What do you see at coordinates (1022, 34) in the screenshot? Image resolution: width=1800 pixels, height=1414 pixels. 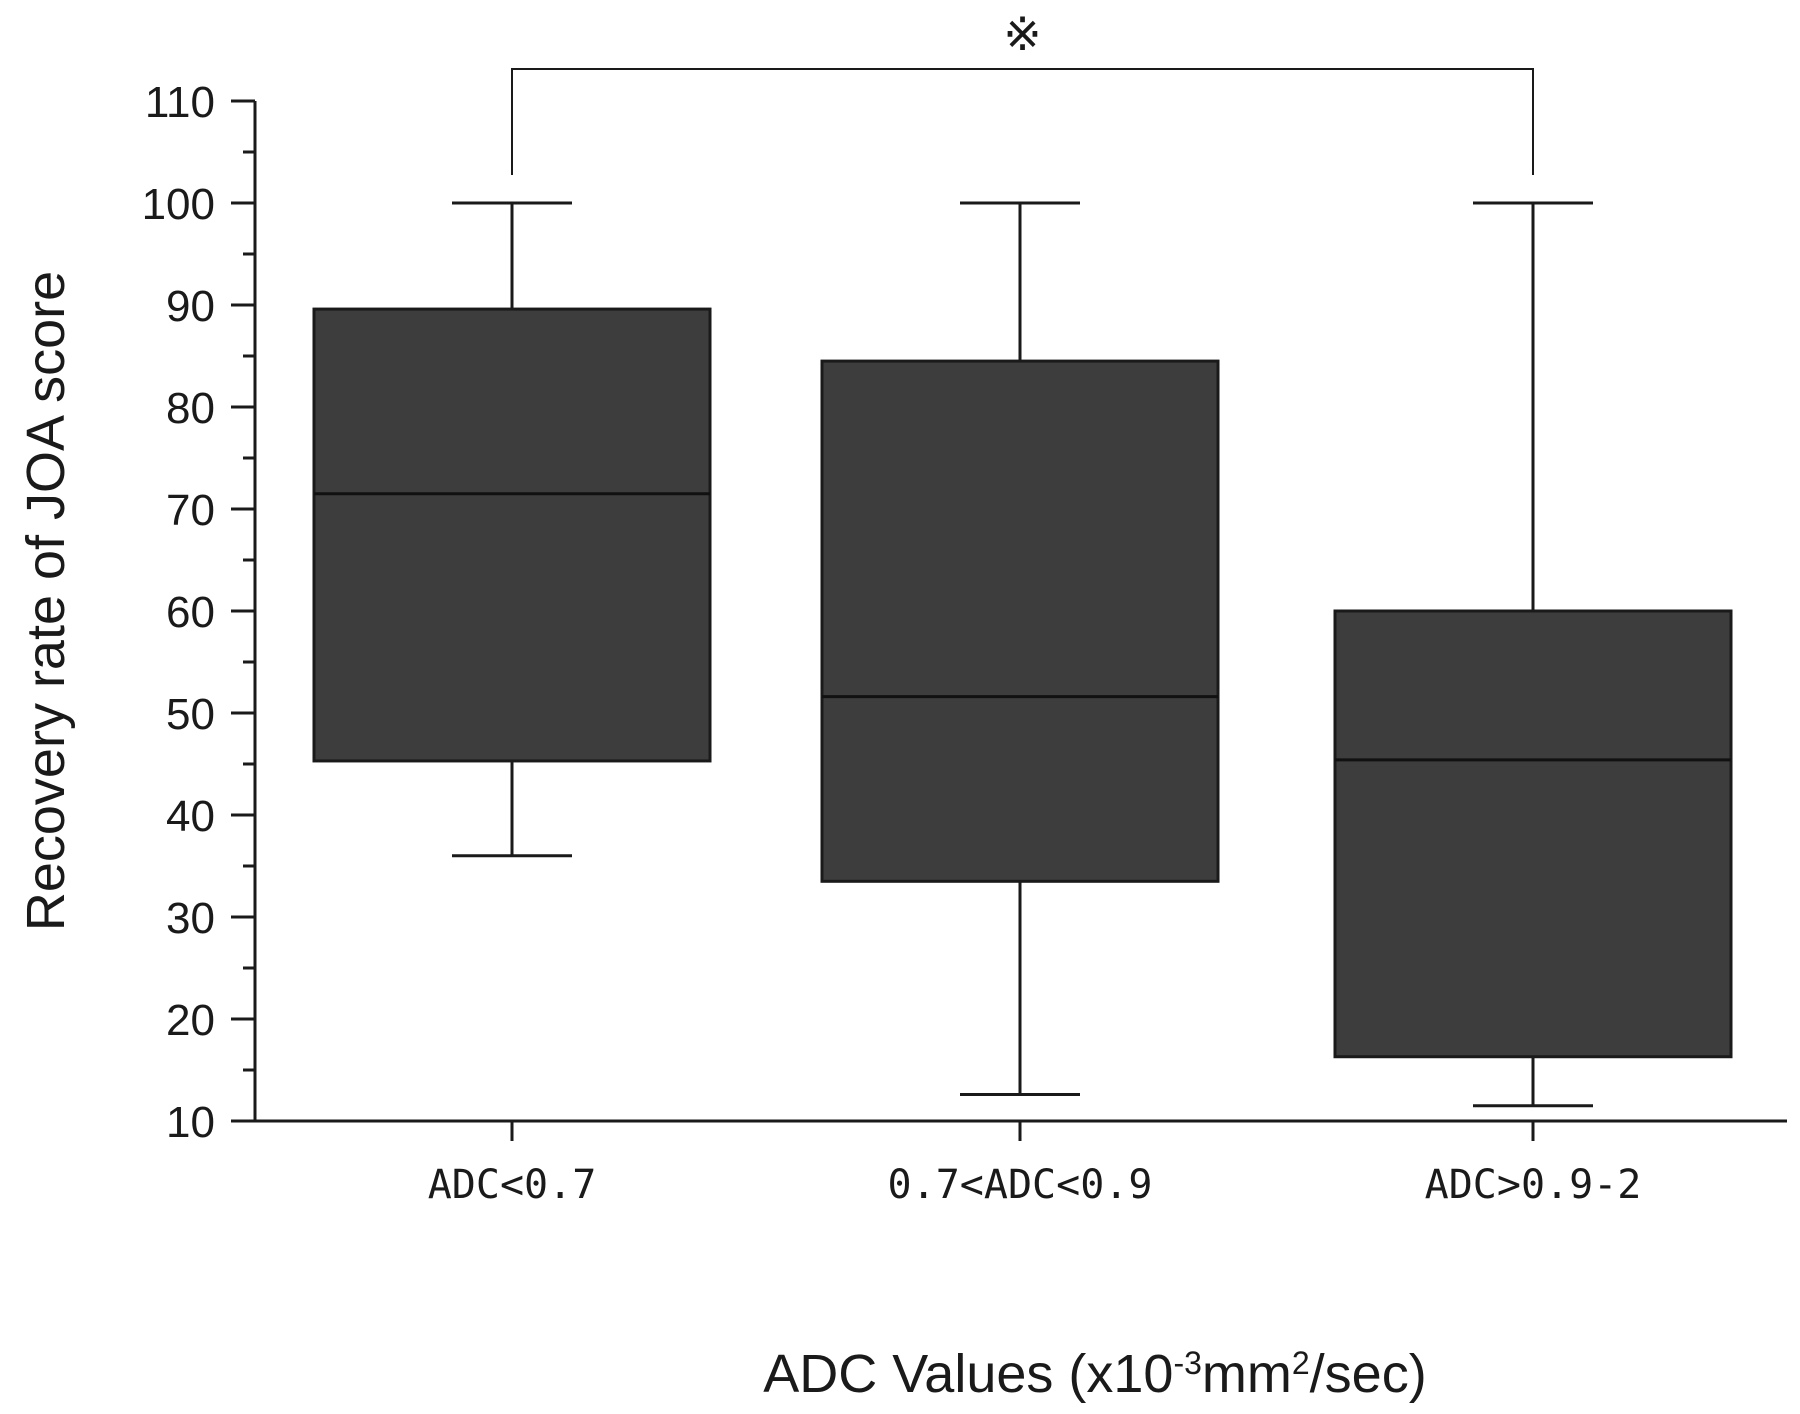 I see `significance-marker: ※` at bounding box center [1022, 34].